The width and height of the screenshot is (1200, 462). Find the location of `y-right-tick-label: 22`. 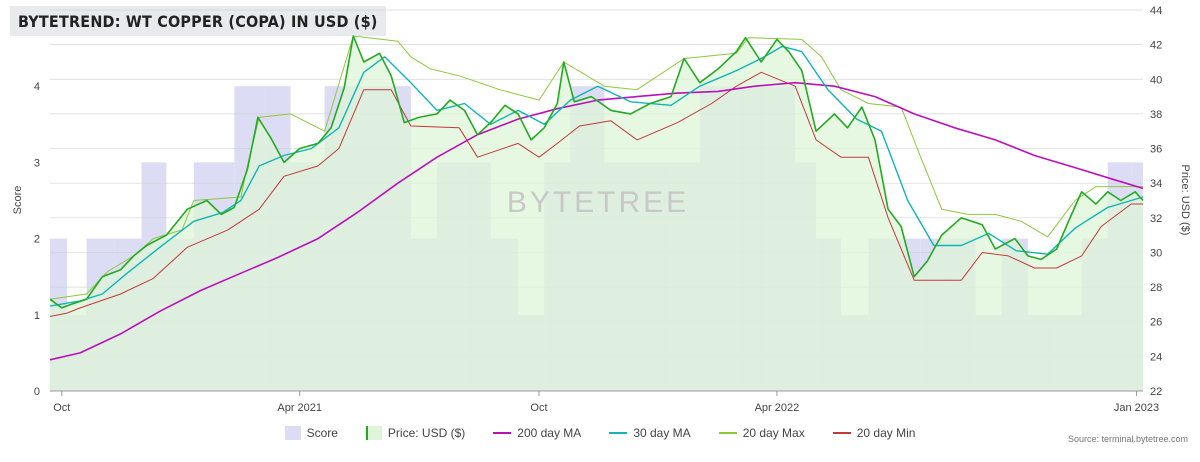

y-right-tick-label: 22 is located at coordinates (1156, 392).